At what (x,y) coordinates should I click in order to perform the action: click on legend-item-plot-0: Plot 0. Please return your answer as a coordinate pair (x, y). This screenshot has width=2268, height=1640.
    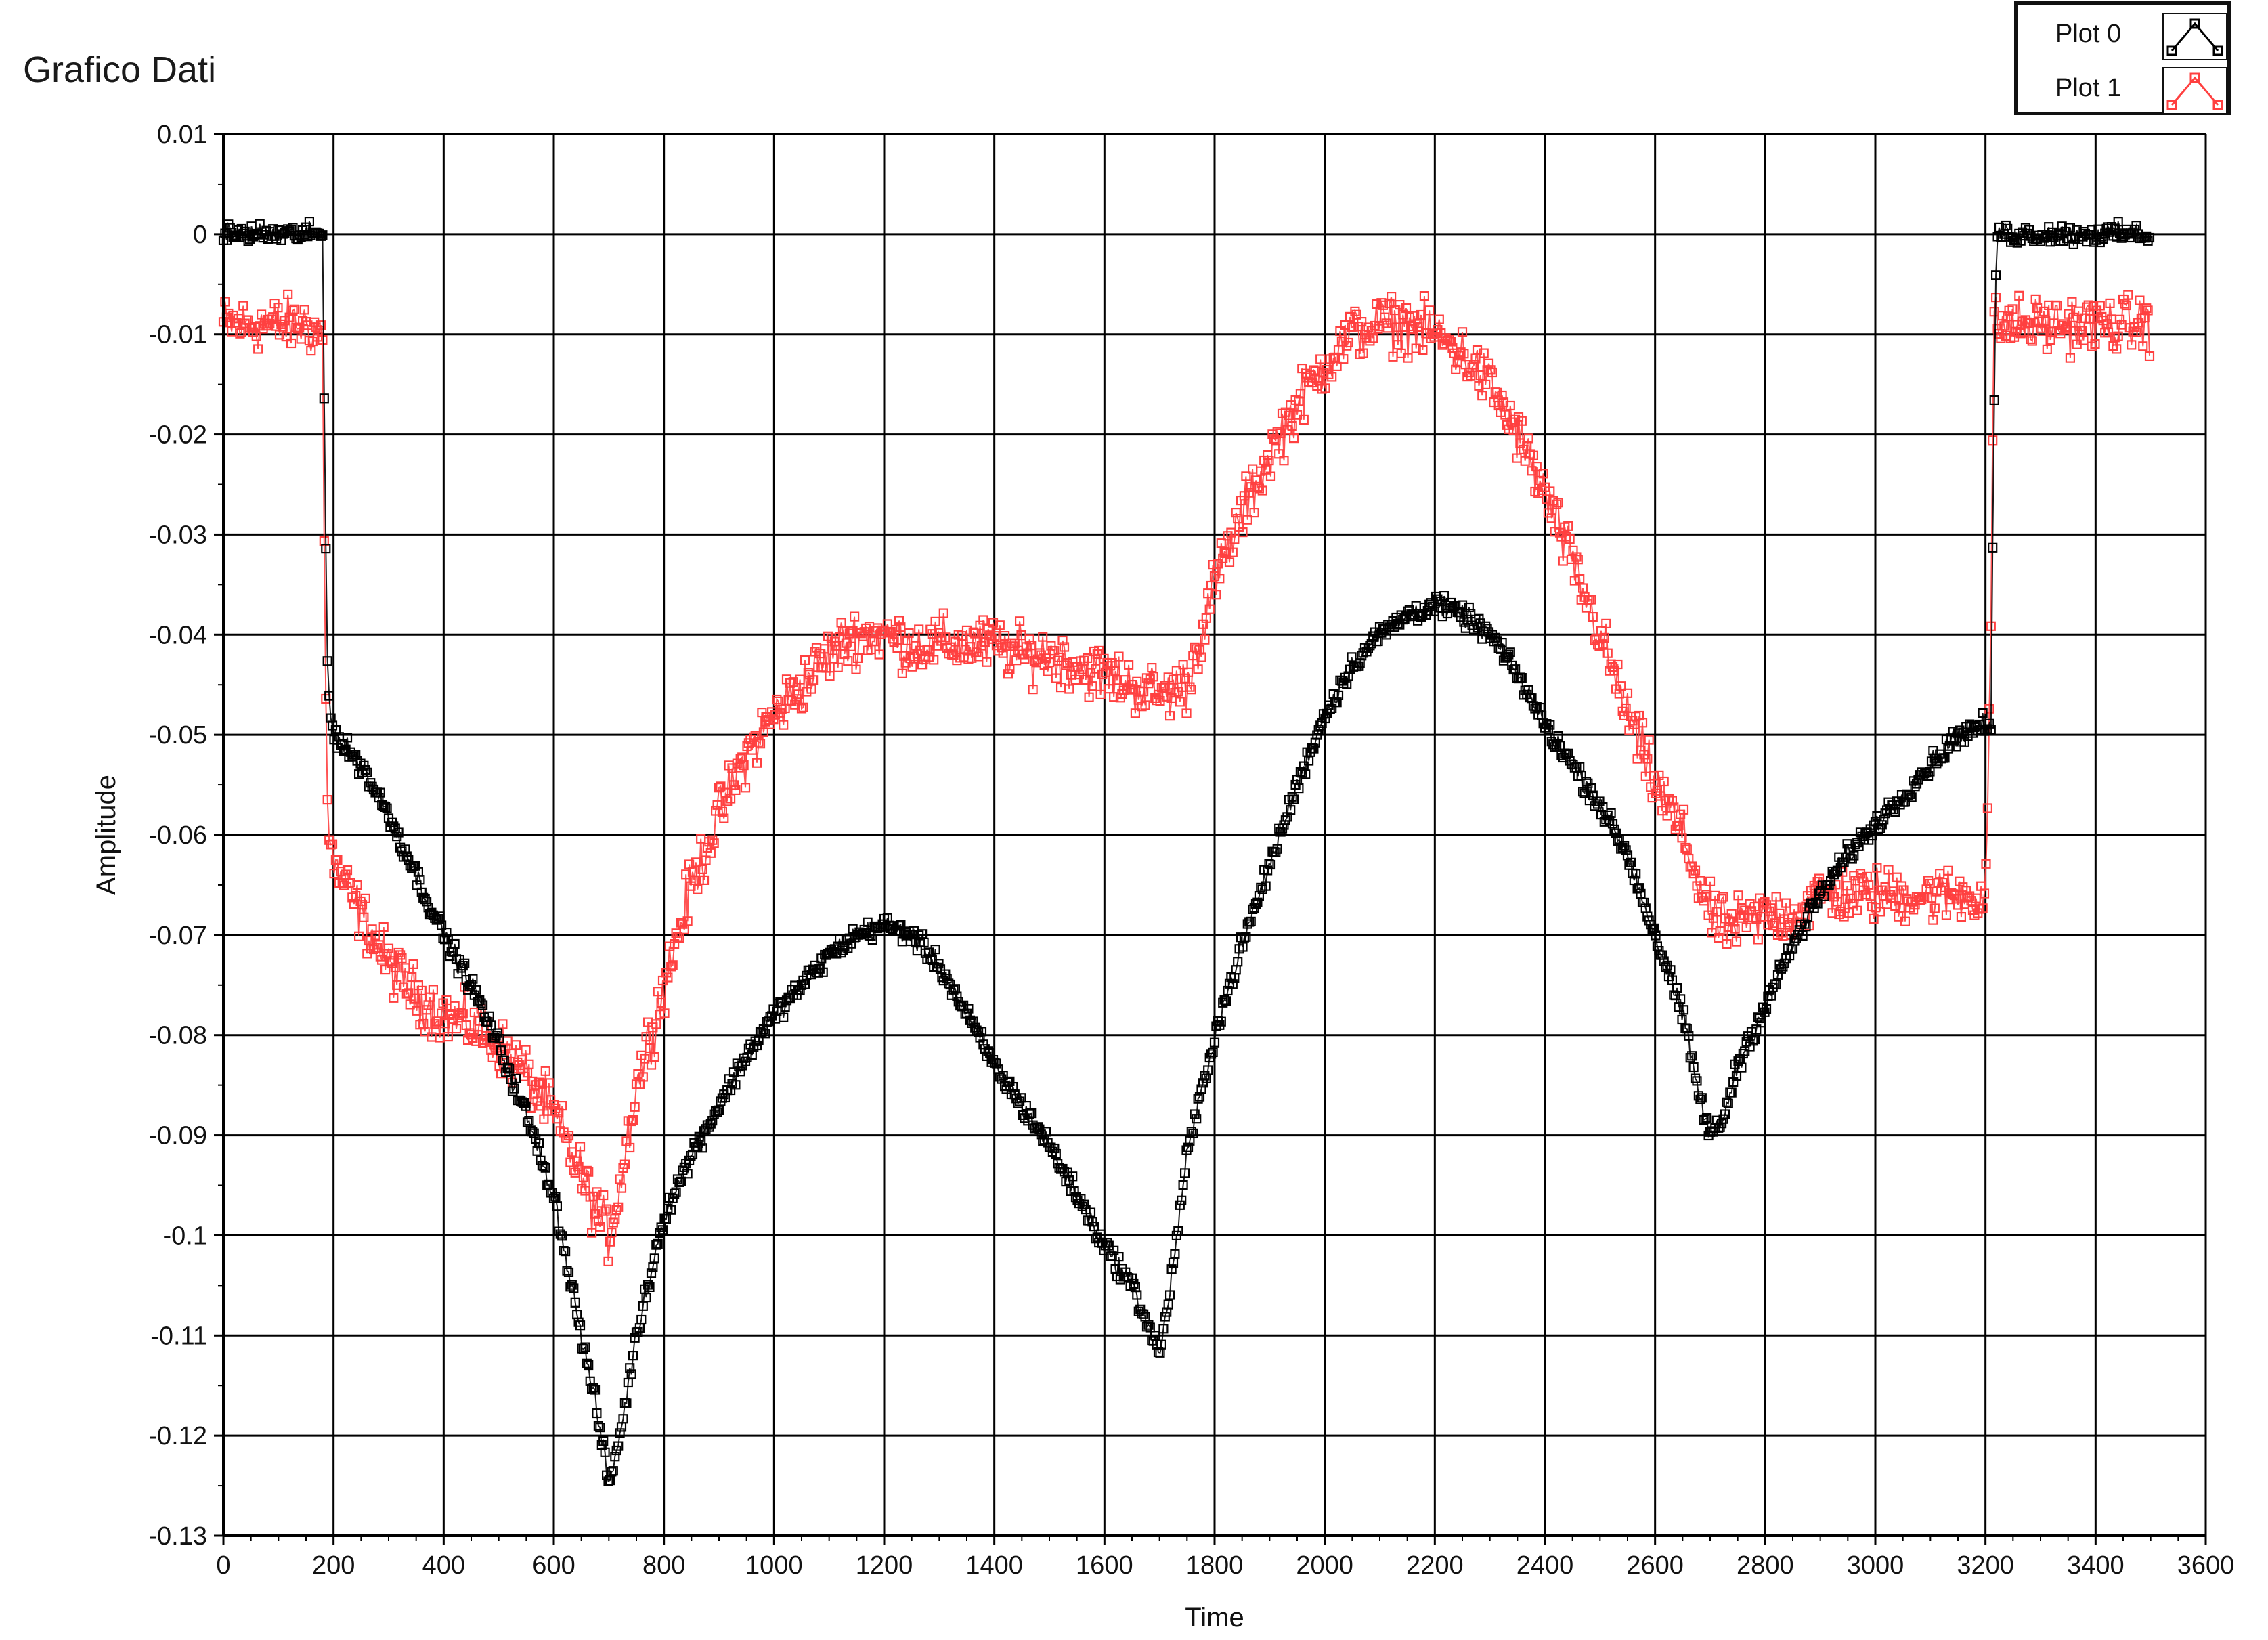
    Looking at the image, I should click on (2122, 36).